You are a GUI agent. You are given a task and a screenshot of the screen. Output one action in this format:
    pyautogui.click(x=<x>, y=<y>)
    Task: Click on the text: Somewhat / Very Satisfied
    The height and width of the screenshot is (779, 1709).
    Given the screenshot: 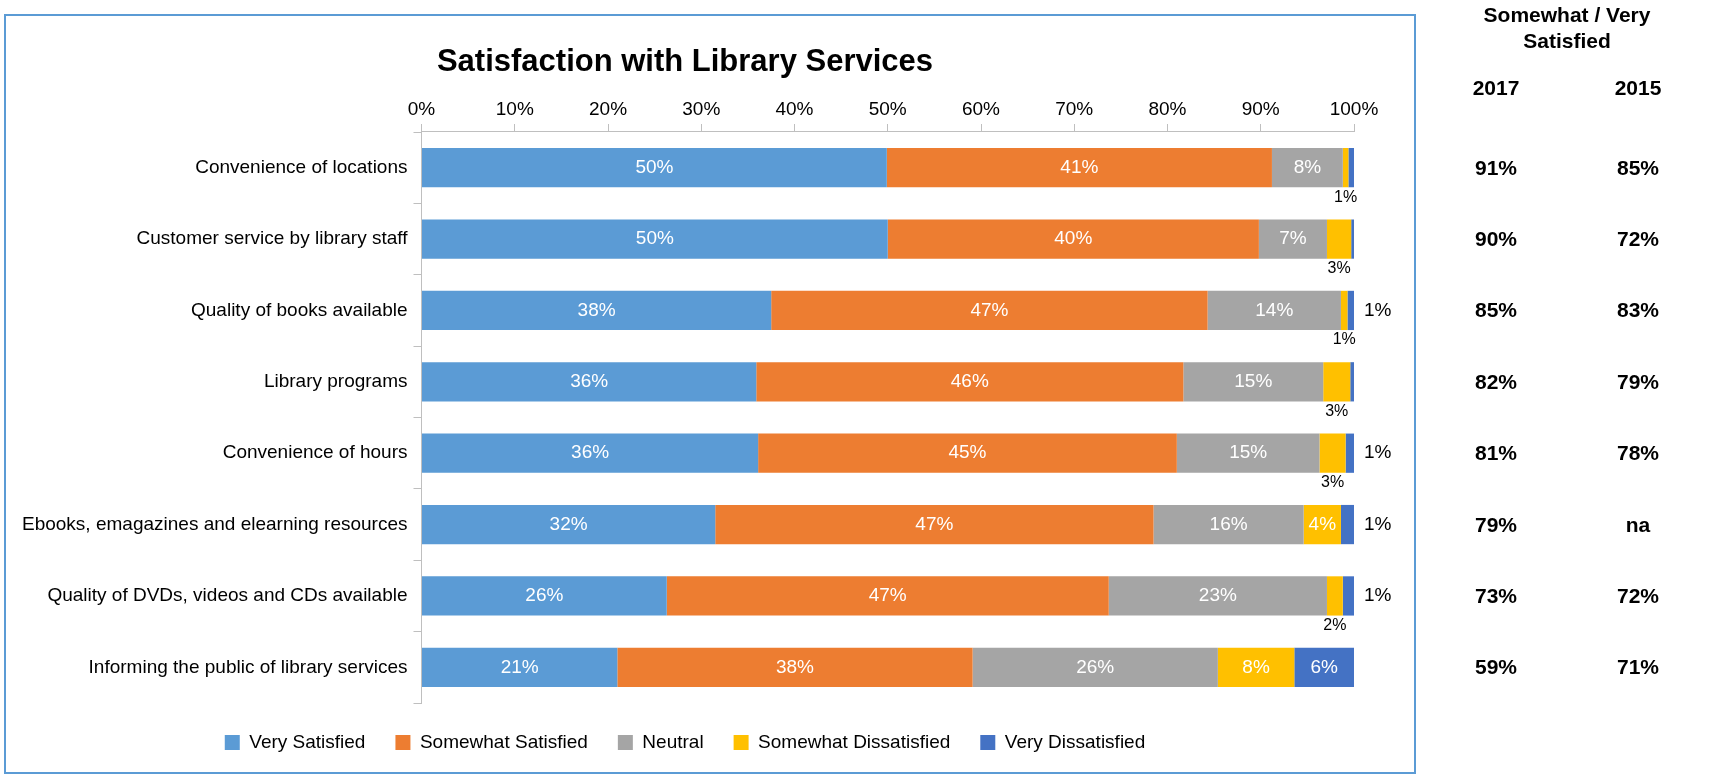 What is the action you would take?
    pyautogui.click(x=1567, y=28)
    